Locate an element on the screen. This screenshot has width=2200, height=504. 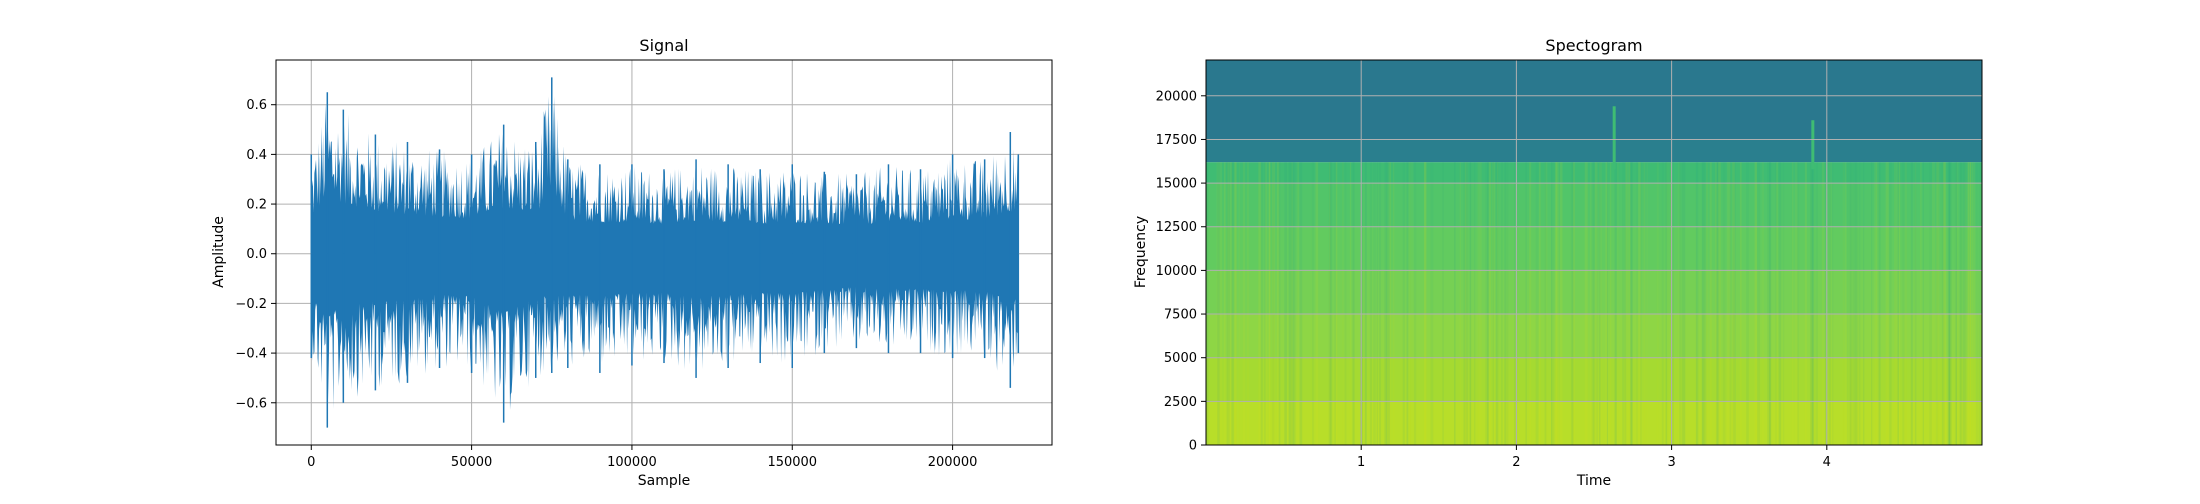
signal-x-tick-label: 150000 is located at coordinates (792, 462).